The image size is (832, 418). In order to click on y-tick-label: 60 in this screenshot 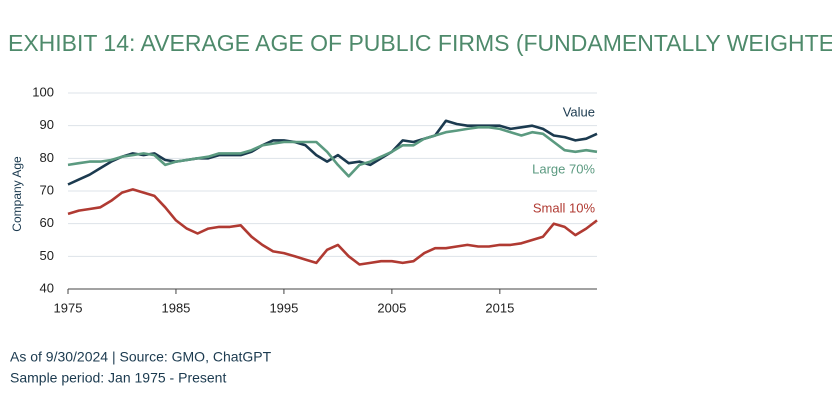, I will do `click(47, 222)`.